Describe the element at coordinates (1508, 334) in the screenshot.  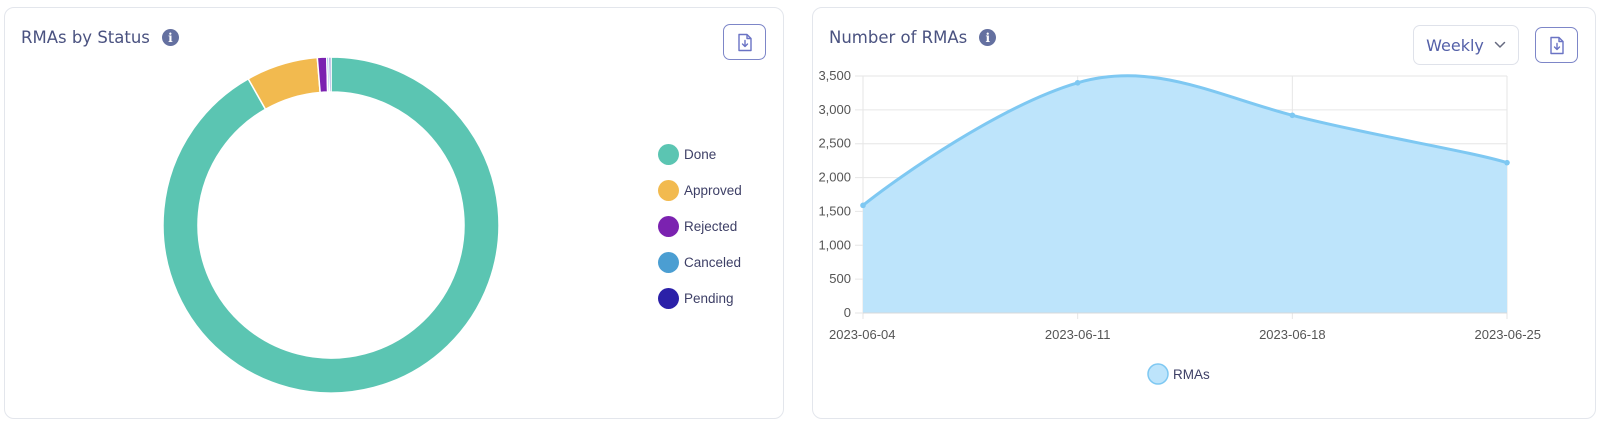
I see `x-tick-label: 2023-06-25` at that location.